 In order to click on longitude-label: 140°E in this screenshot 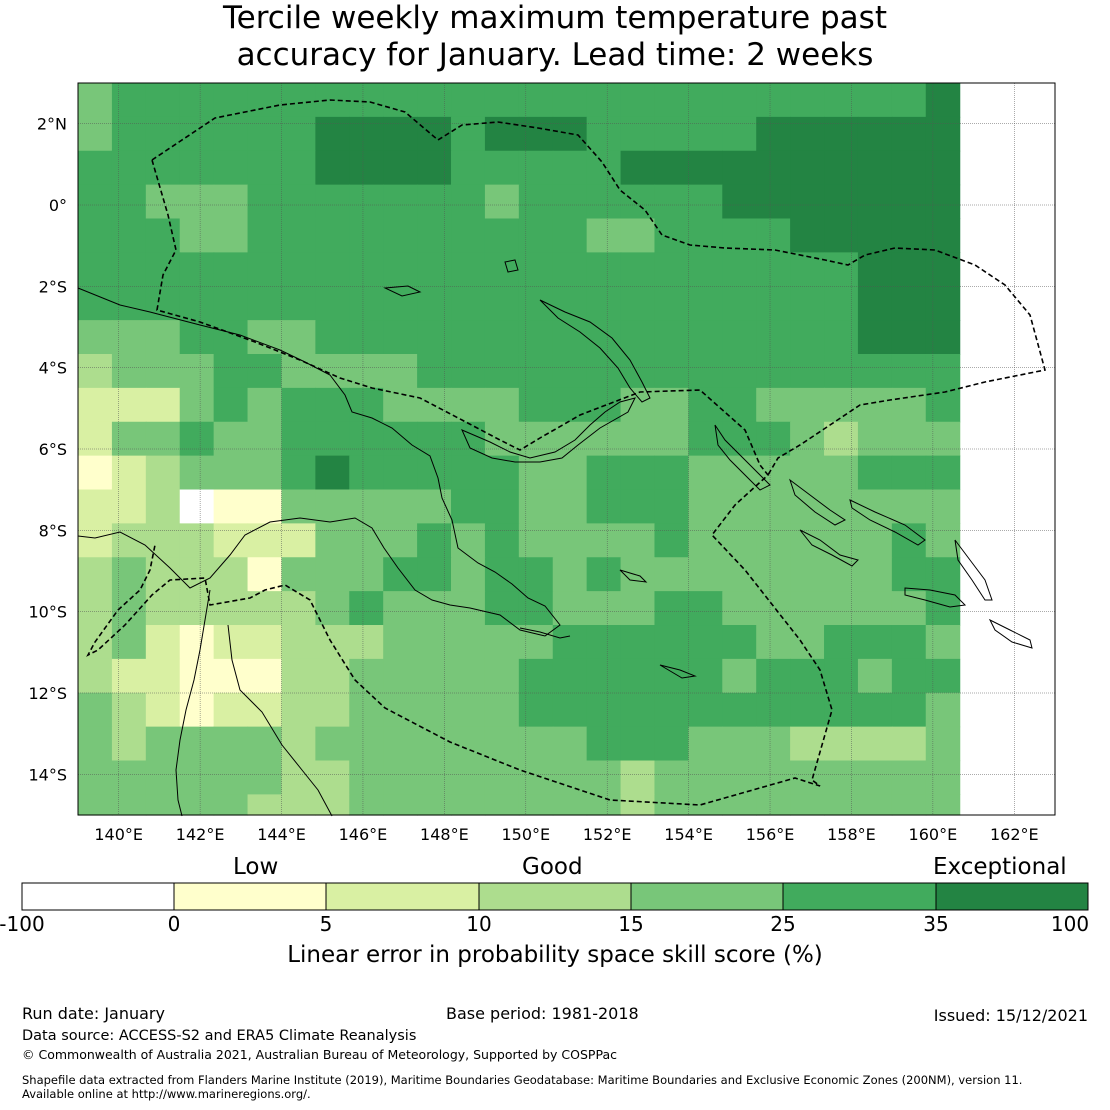, I will do `click(118, 834)`.